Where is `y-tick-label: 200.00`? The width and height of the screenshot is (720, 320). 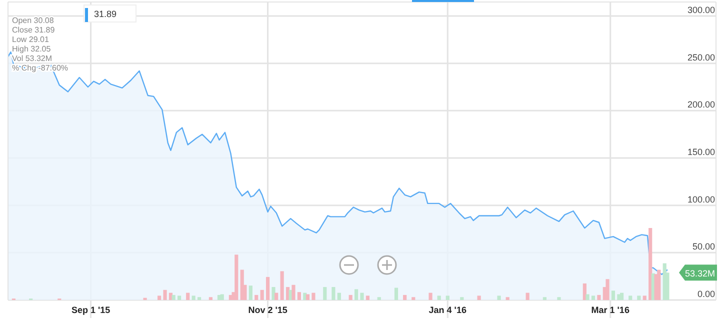
y-tick-label: 200.00 is located at coordinates (701, 105).